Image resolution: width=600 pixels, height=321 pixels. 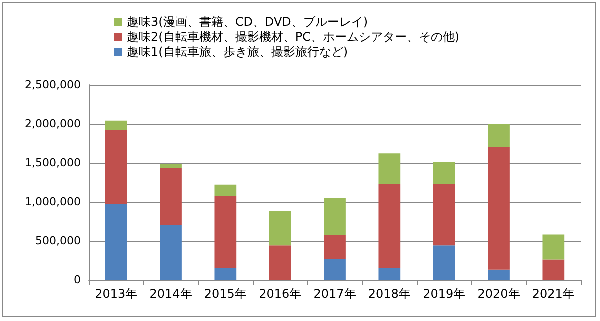 I want to click on x-tick-label: 2021年, so click(x=553, y=294).